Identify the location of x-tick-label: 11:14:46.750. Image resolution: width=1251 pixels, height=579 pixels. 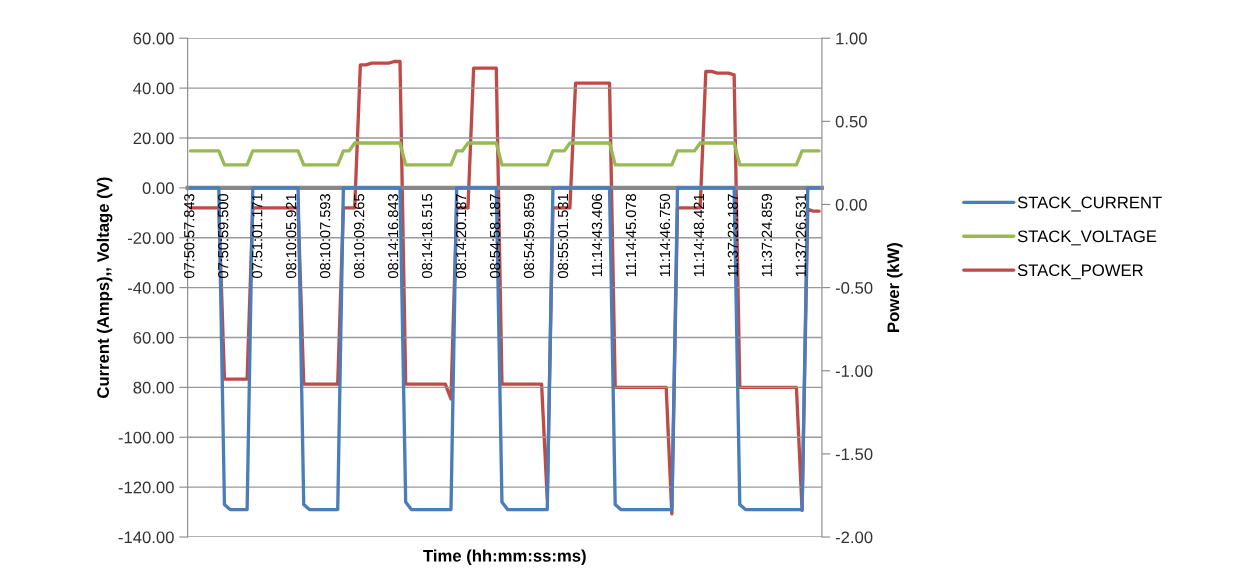
(665, 235).